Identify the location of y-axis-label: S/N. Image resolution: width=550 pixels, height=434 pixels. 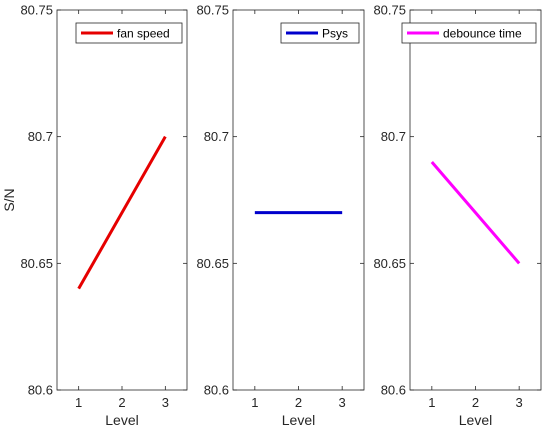
(9, 199).